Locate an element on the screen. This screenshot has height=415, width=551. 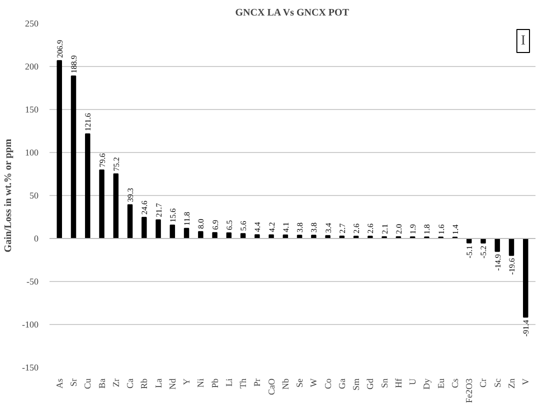
x-tick-label: Nd is located at coordinates (172, 384).